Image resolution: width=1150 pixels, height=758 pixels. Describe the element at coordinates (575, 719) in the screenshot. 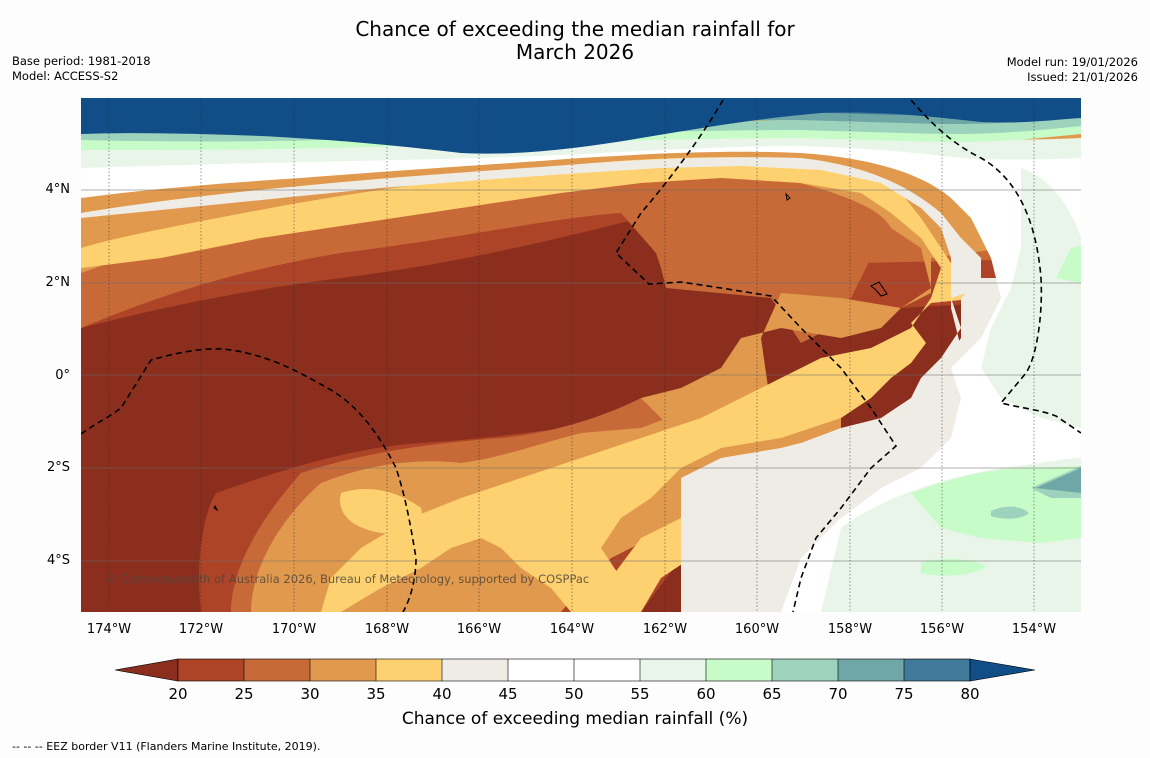

I see `colorbar-label: Chance of exceeding median rainfall (%)` at that location.